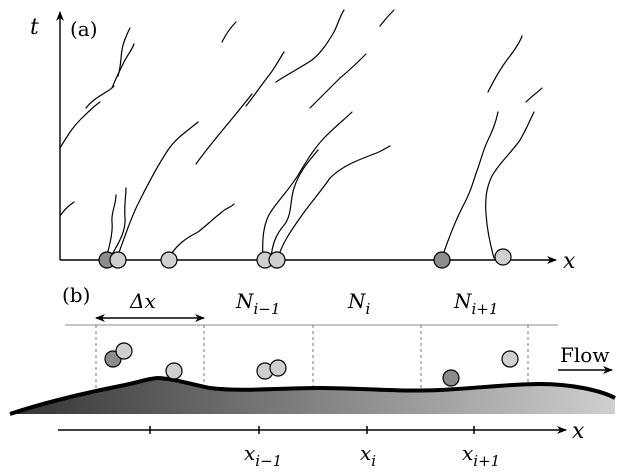  I want to click on flow-label: Flow, so click(584, 355).